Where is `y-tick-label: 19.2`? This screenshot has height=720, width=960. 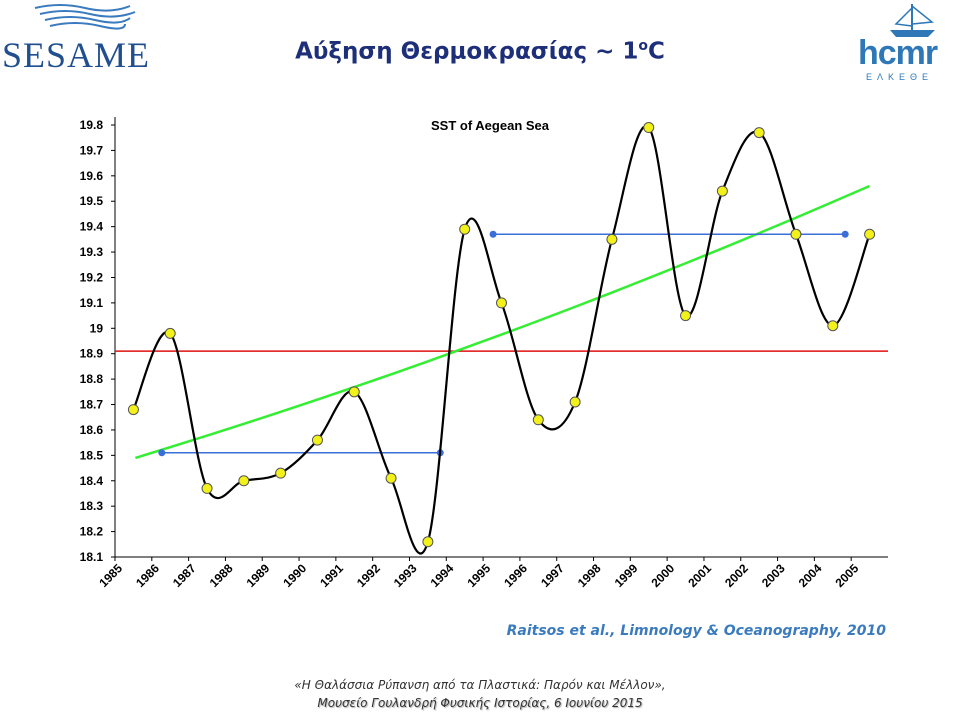
y-tick-label: 19.2 is located at coordinates (92, 277).